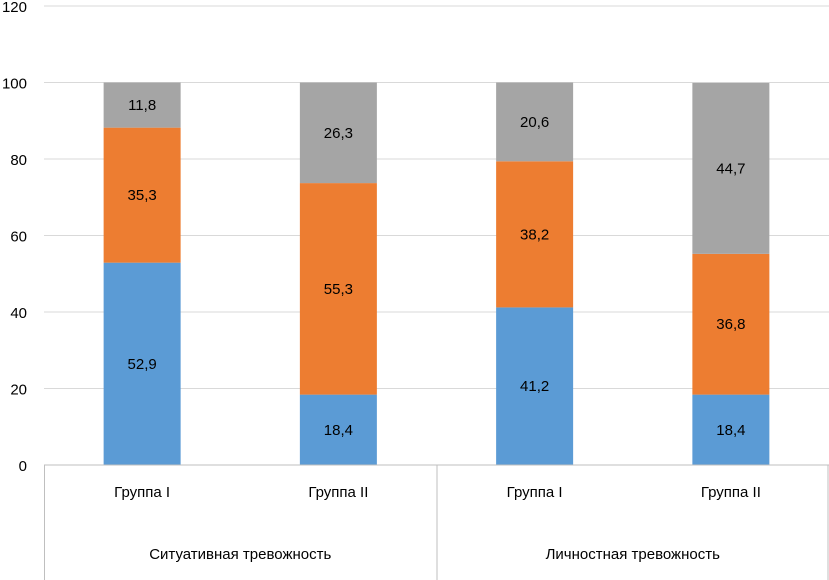  Describe the element at coordinates (18, 160) in the screenshot. I see `y-tick-label-80: 80` at that location.